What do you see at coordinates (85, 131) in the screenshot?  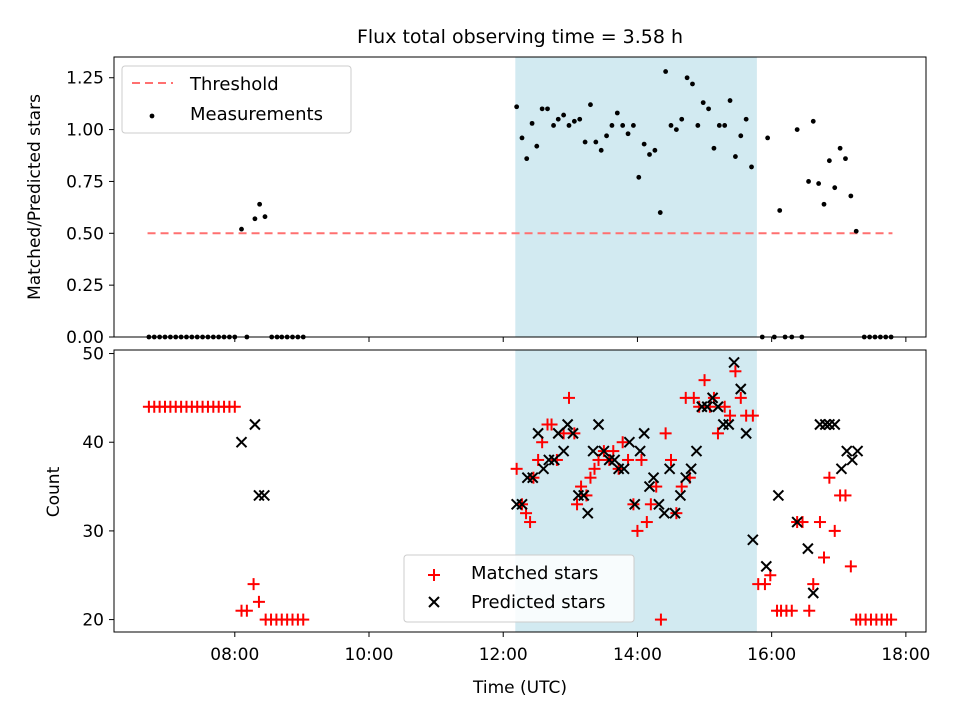 I see `y-tick-label: 1.00` at bounding box center [85, 131].